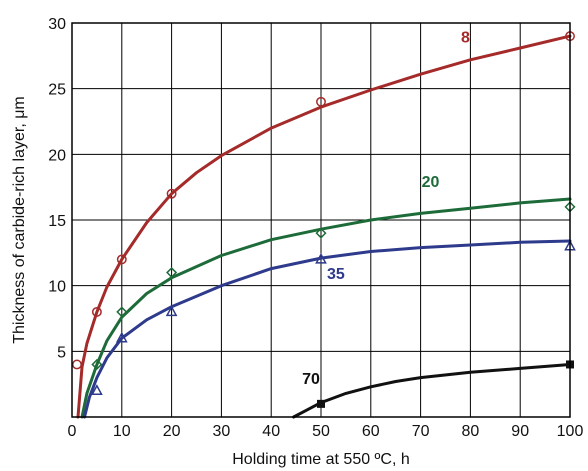  Describe the element at coordinates (431, 182) in the screenshot. I see `series-label-20: 20` at that location.